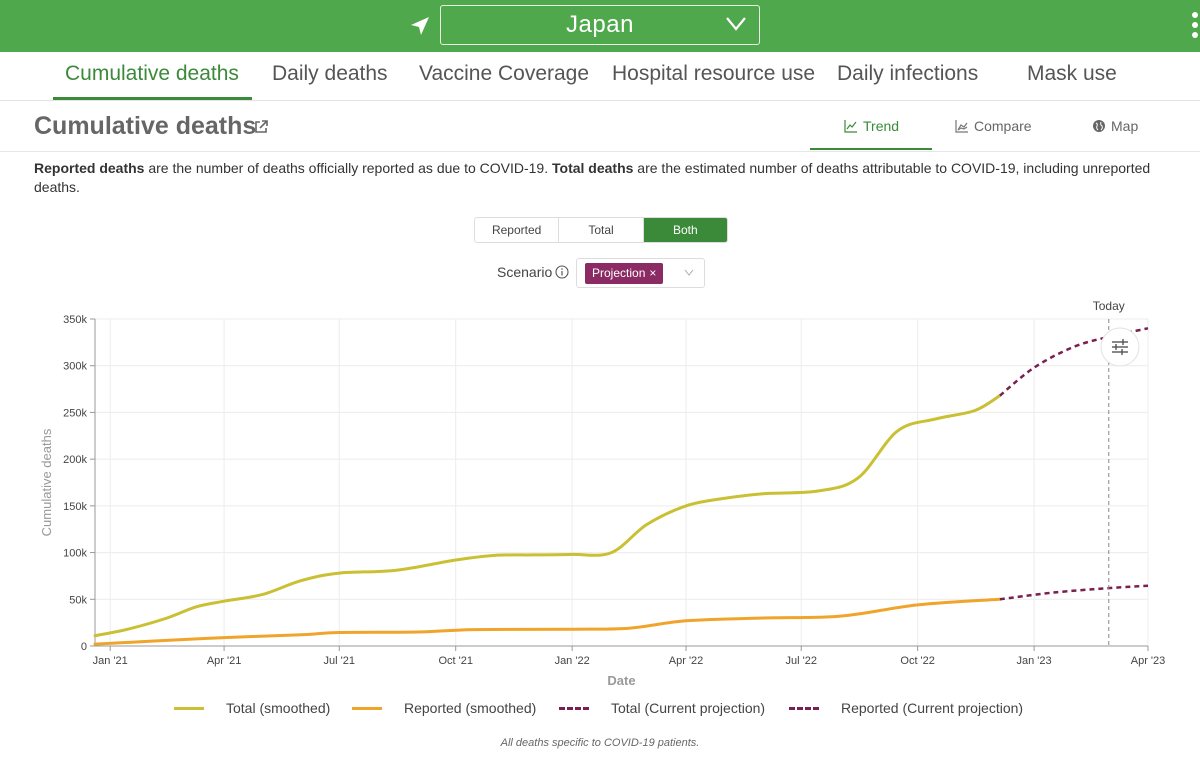 Image resolution: width=1200 pixels, height=761 pixels. I want to click on info-icon, so click(562, 272).